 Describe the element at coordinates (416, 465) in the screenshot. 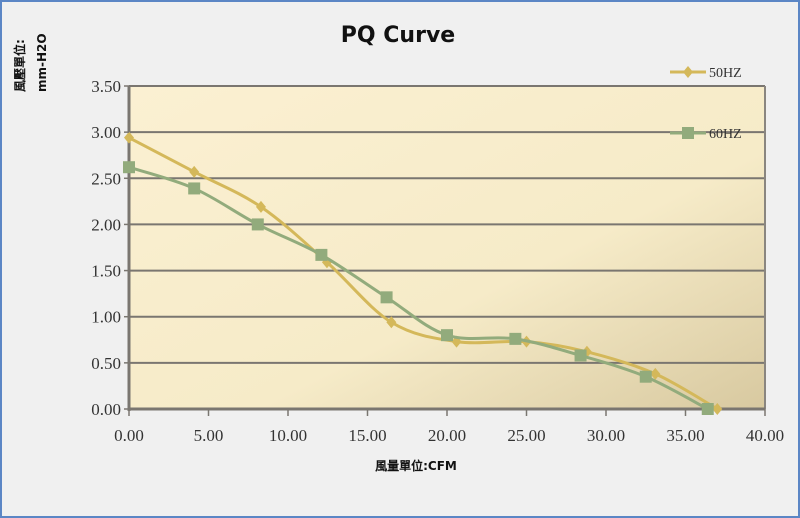

I see `x-axis-label: 風量單位:CFM` at that location.